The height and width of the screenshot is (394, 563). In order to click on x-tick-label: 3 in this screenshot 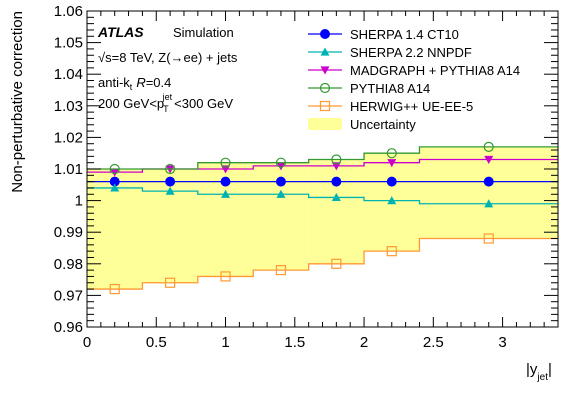, I will do `click(502, 342)`.